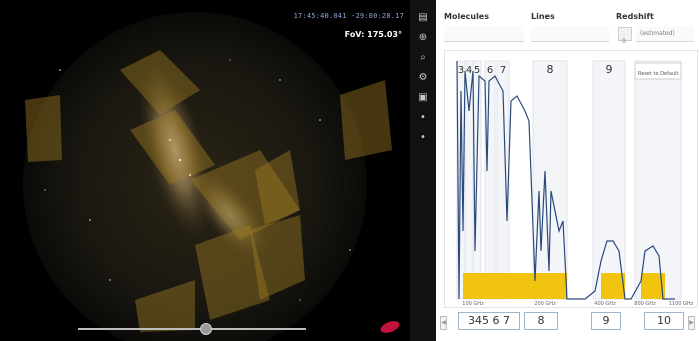 The image size is (700, 341). What do you see at coordinates (373, 34) in the screenshot?
I see `fov-readout: FoV: 175.03°` at bounding box center [373, 34].